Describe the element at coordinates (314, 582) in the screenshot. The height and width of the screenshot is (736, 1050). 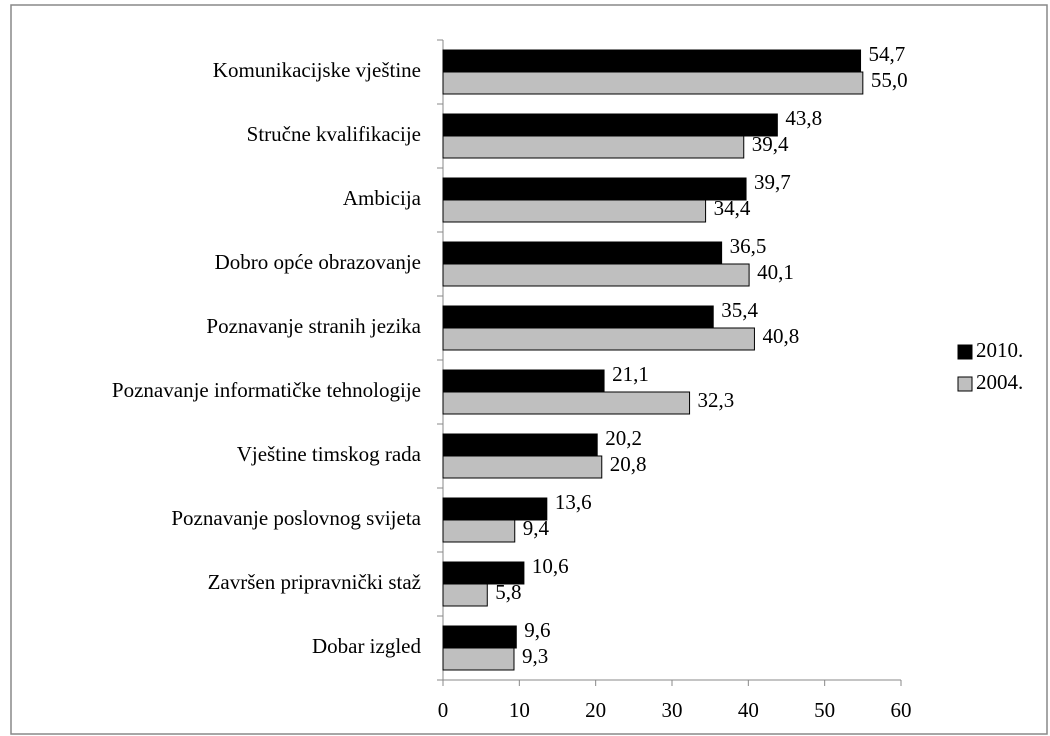
I see `y-tick-label: Završen pripravnički staž` at that location.